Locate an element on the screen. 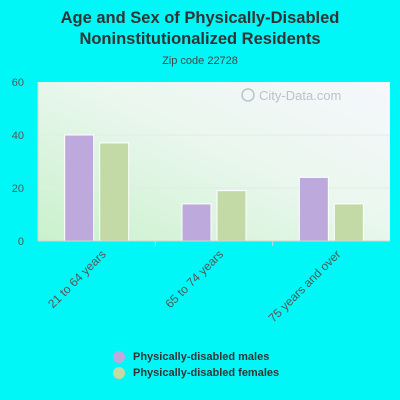 This screenshot has width=400, height=400. watermark-text: City-Data.com is located at coordinates (300, 95).